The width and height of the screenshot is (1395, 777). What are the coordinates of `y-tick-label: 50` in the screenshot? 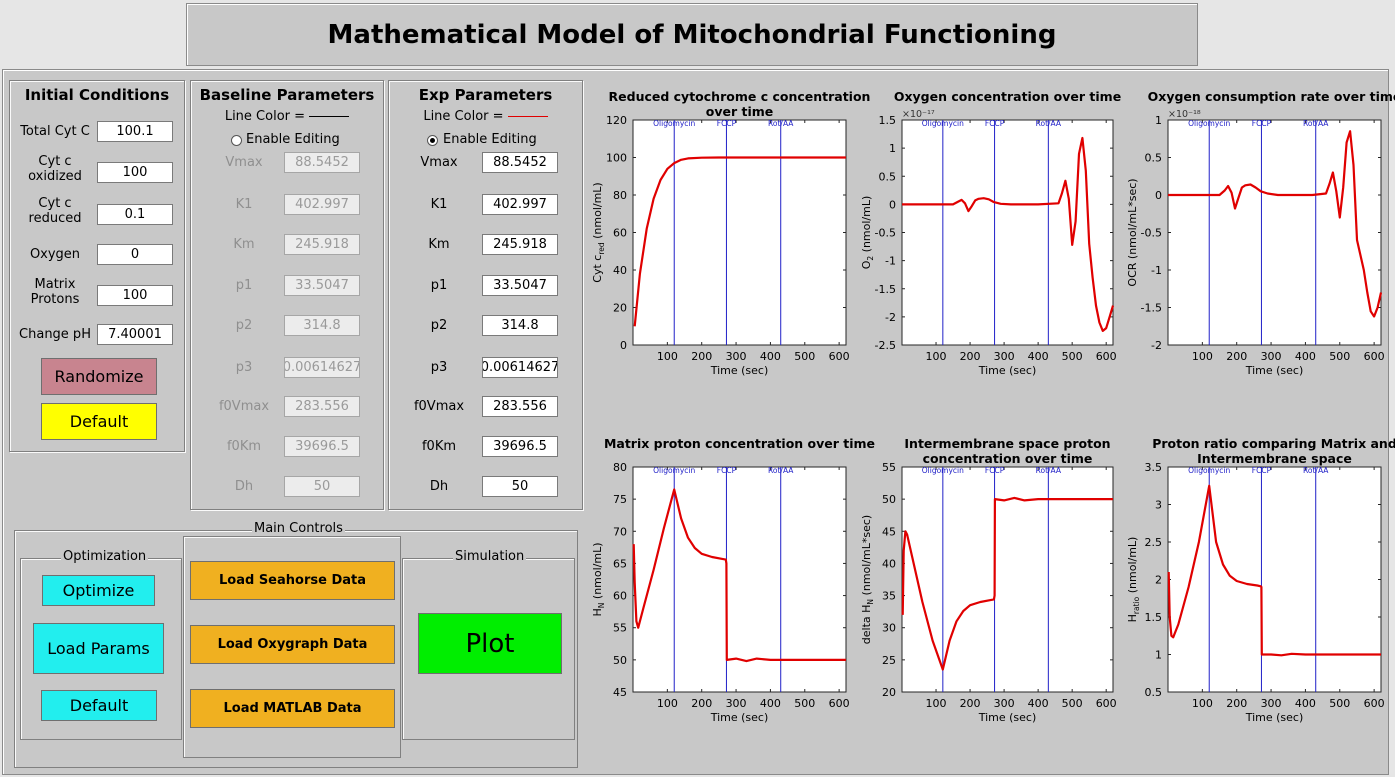 It's located at (620, 660).